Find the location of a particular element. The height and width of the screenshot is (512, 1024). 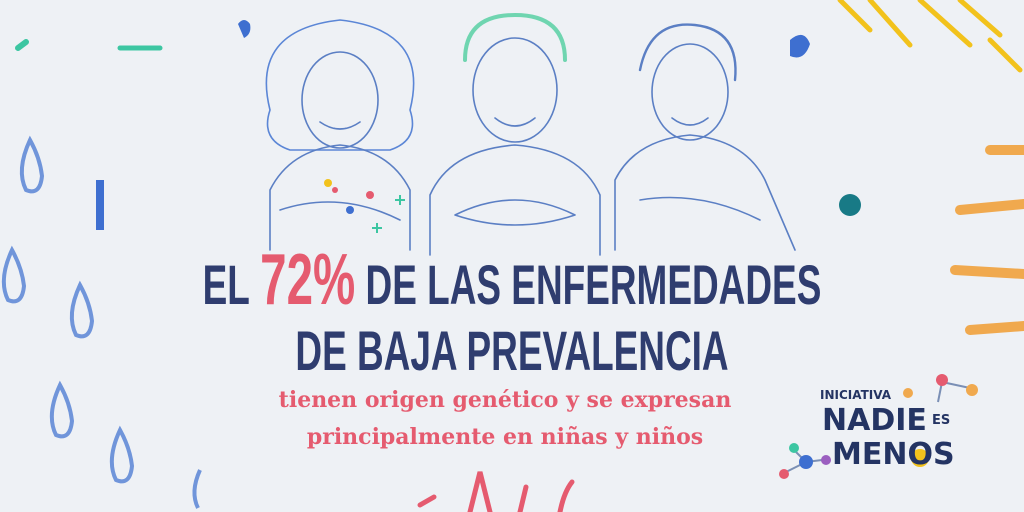

logo-word-2: ES is located at coordinates (941, 420).